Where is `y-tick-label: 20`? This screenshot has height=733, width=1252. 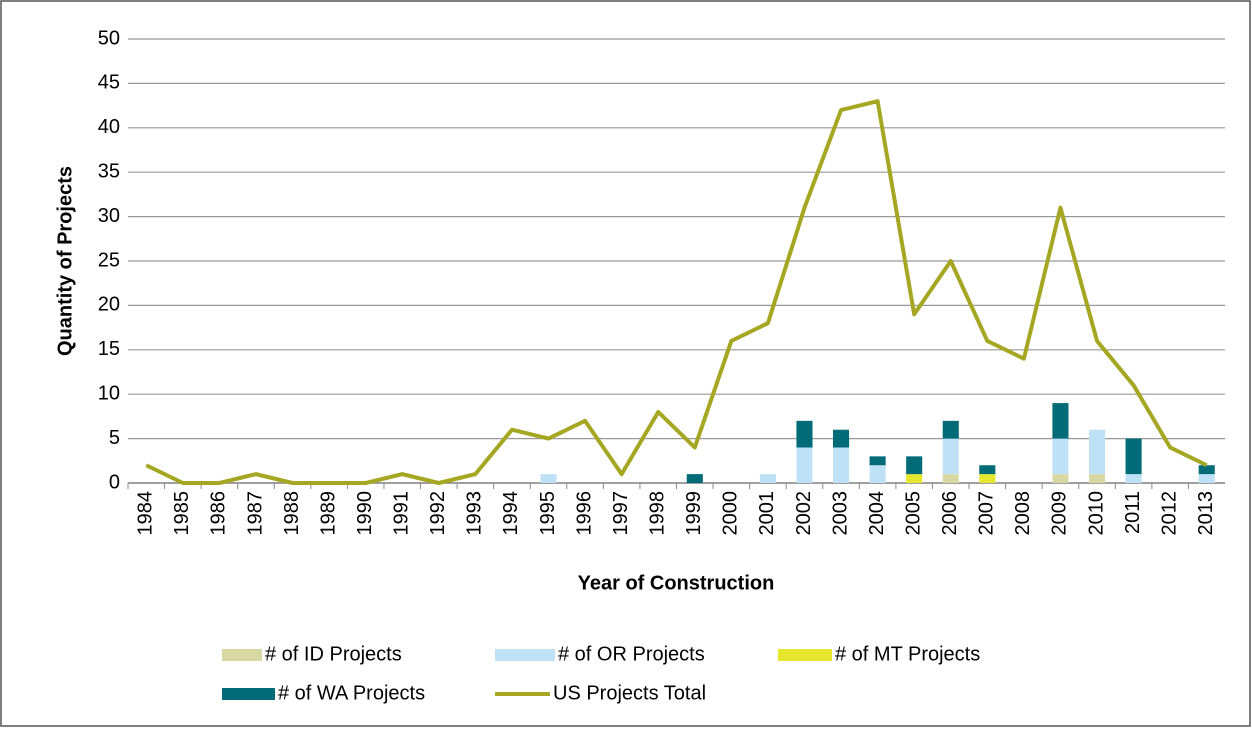
y-tick-label: 20 is located at coordinates (109, 305).